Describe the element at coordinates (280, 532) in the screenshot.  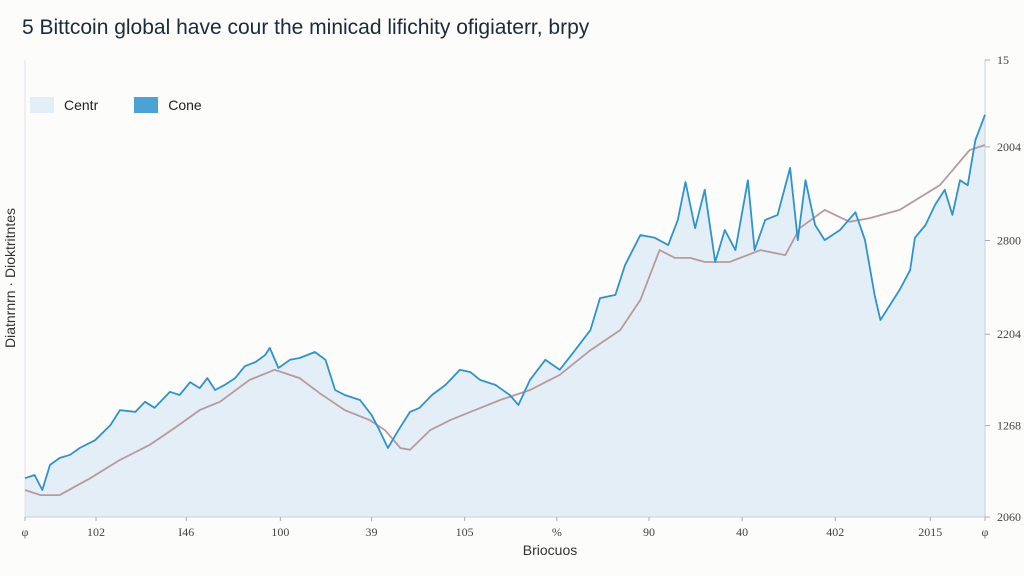
I see `x-tick-label: 100` at that location.